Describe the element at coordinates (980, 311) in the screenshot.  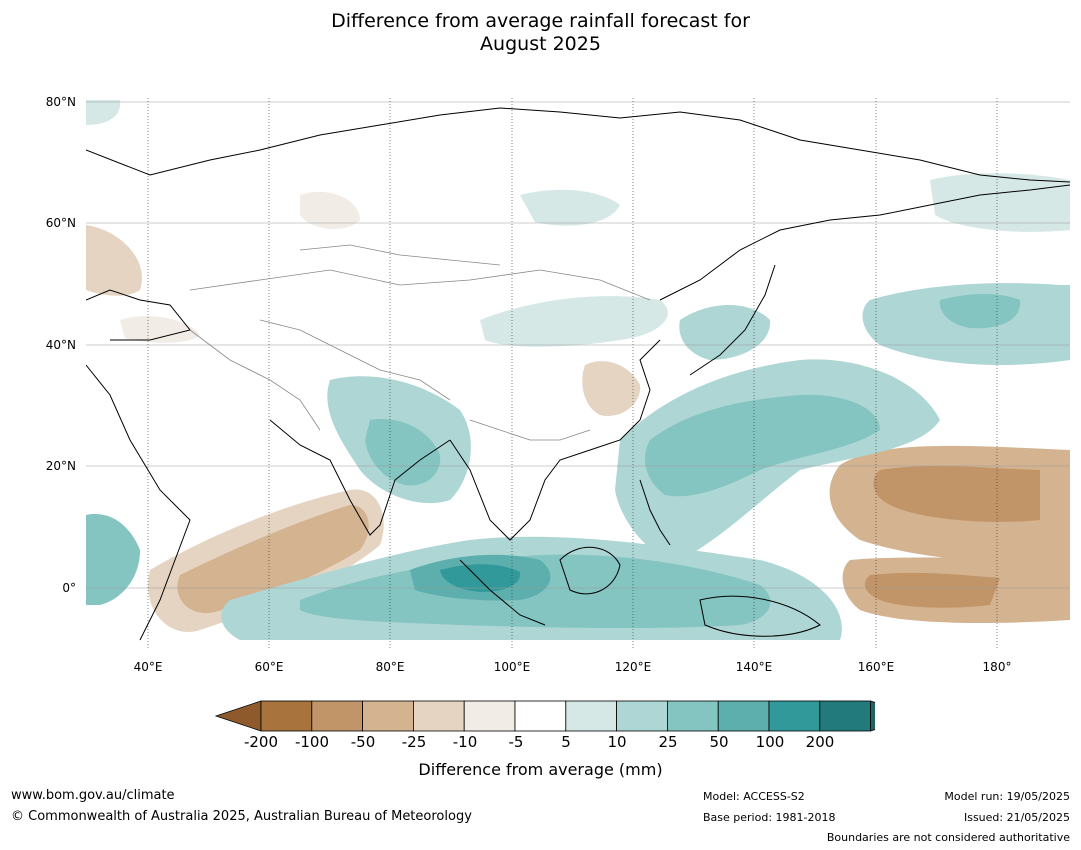
I see `wet-core-north-pacific` at that location.